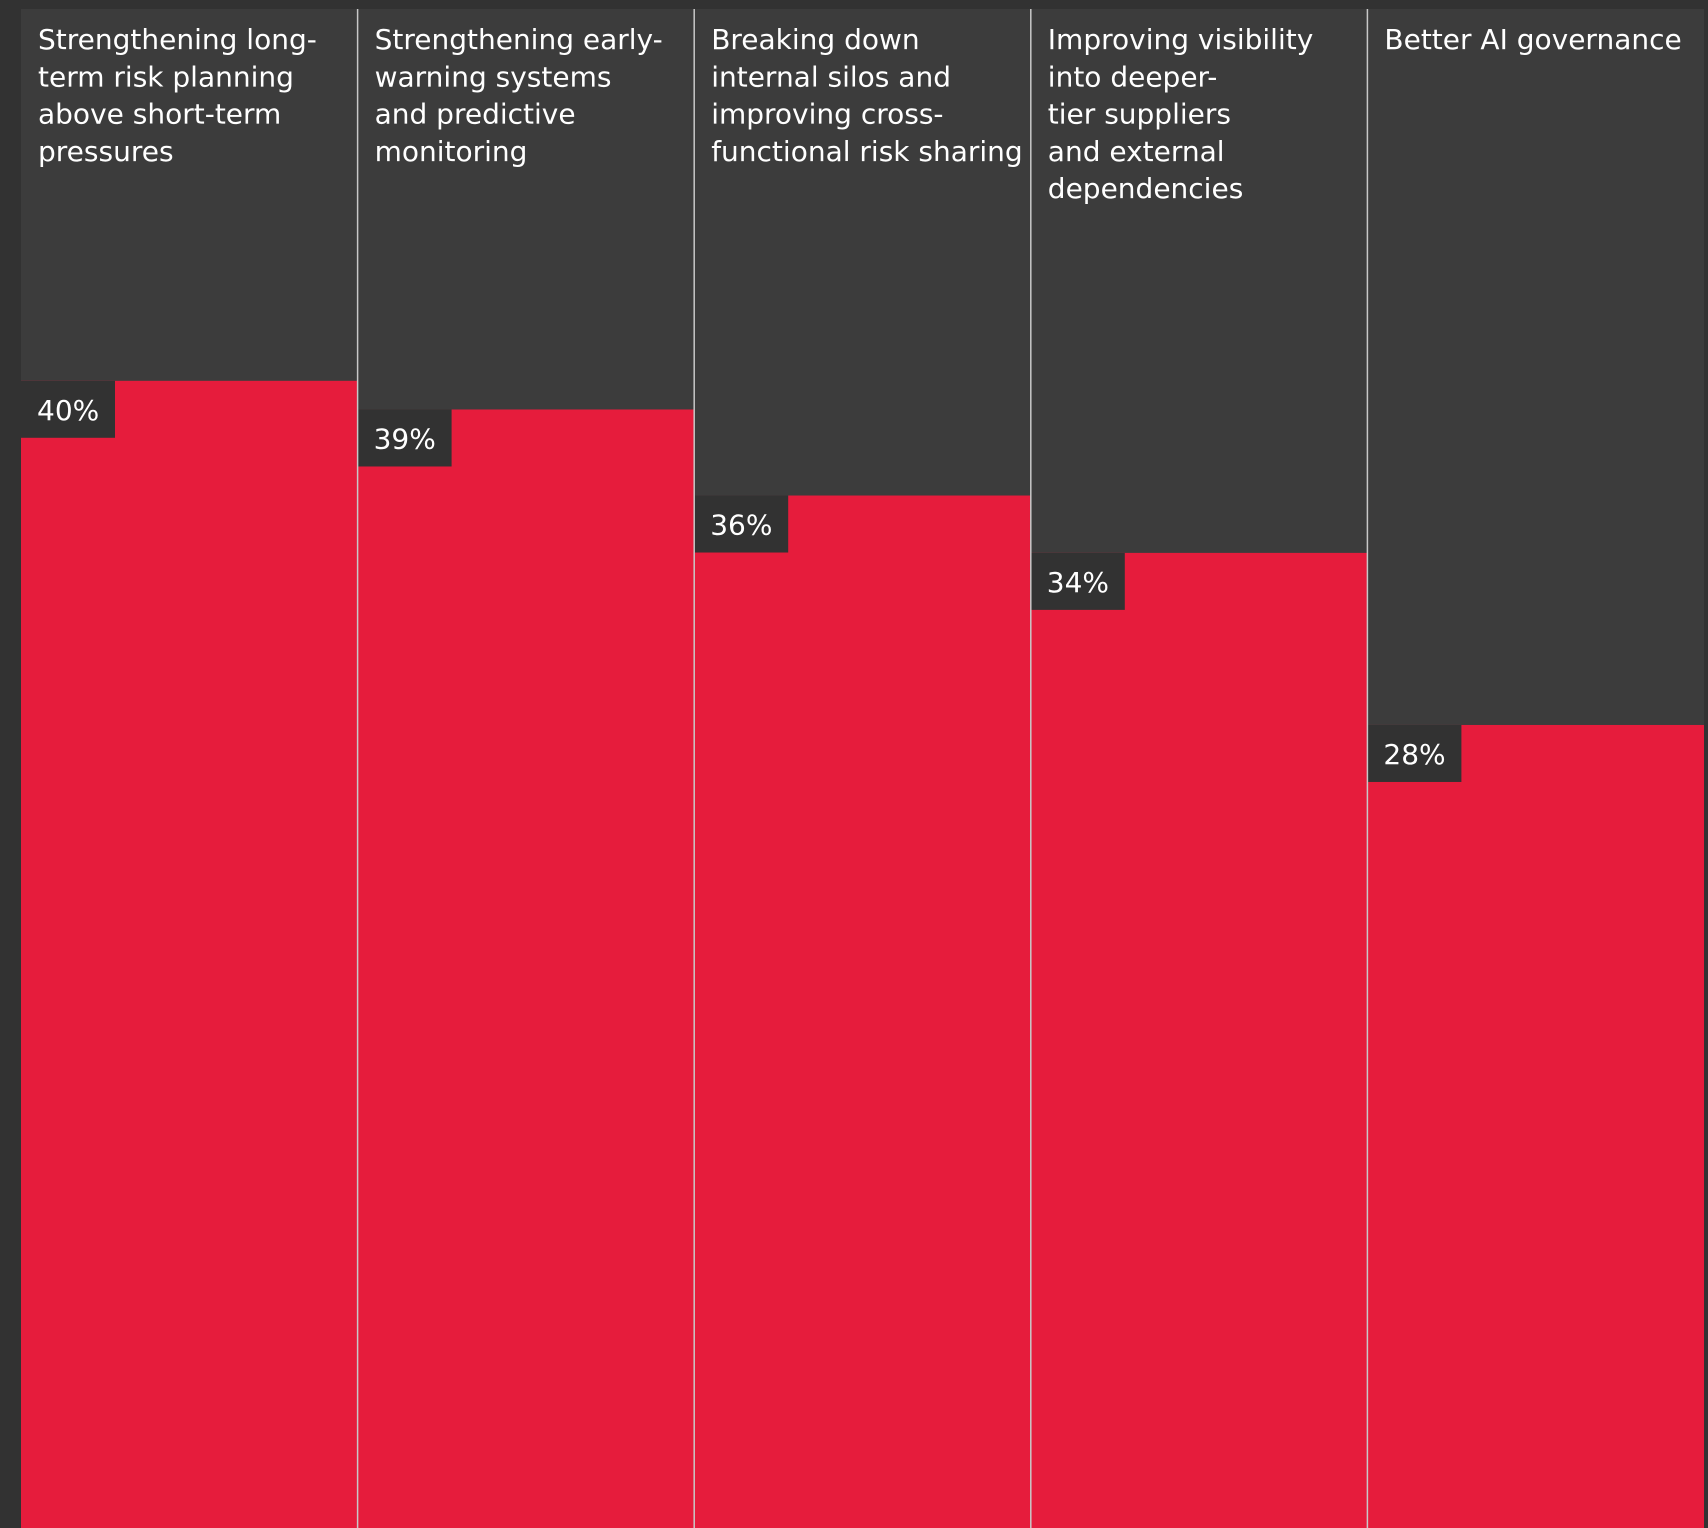  I want to click on value-label: 34%, so click(1078, 582).